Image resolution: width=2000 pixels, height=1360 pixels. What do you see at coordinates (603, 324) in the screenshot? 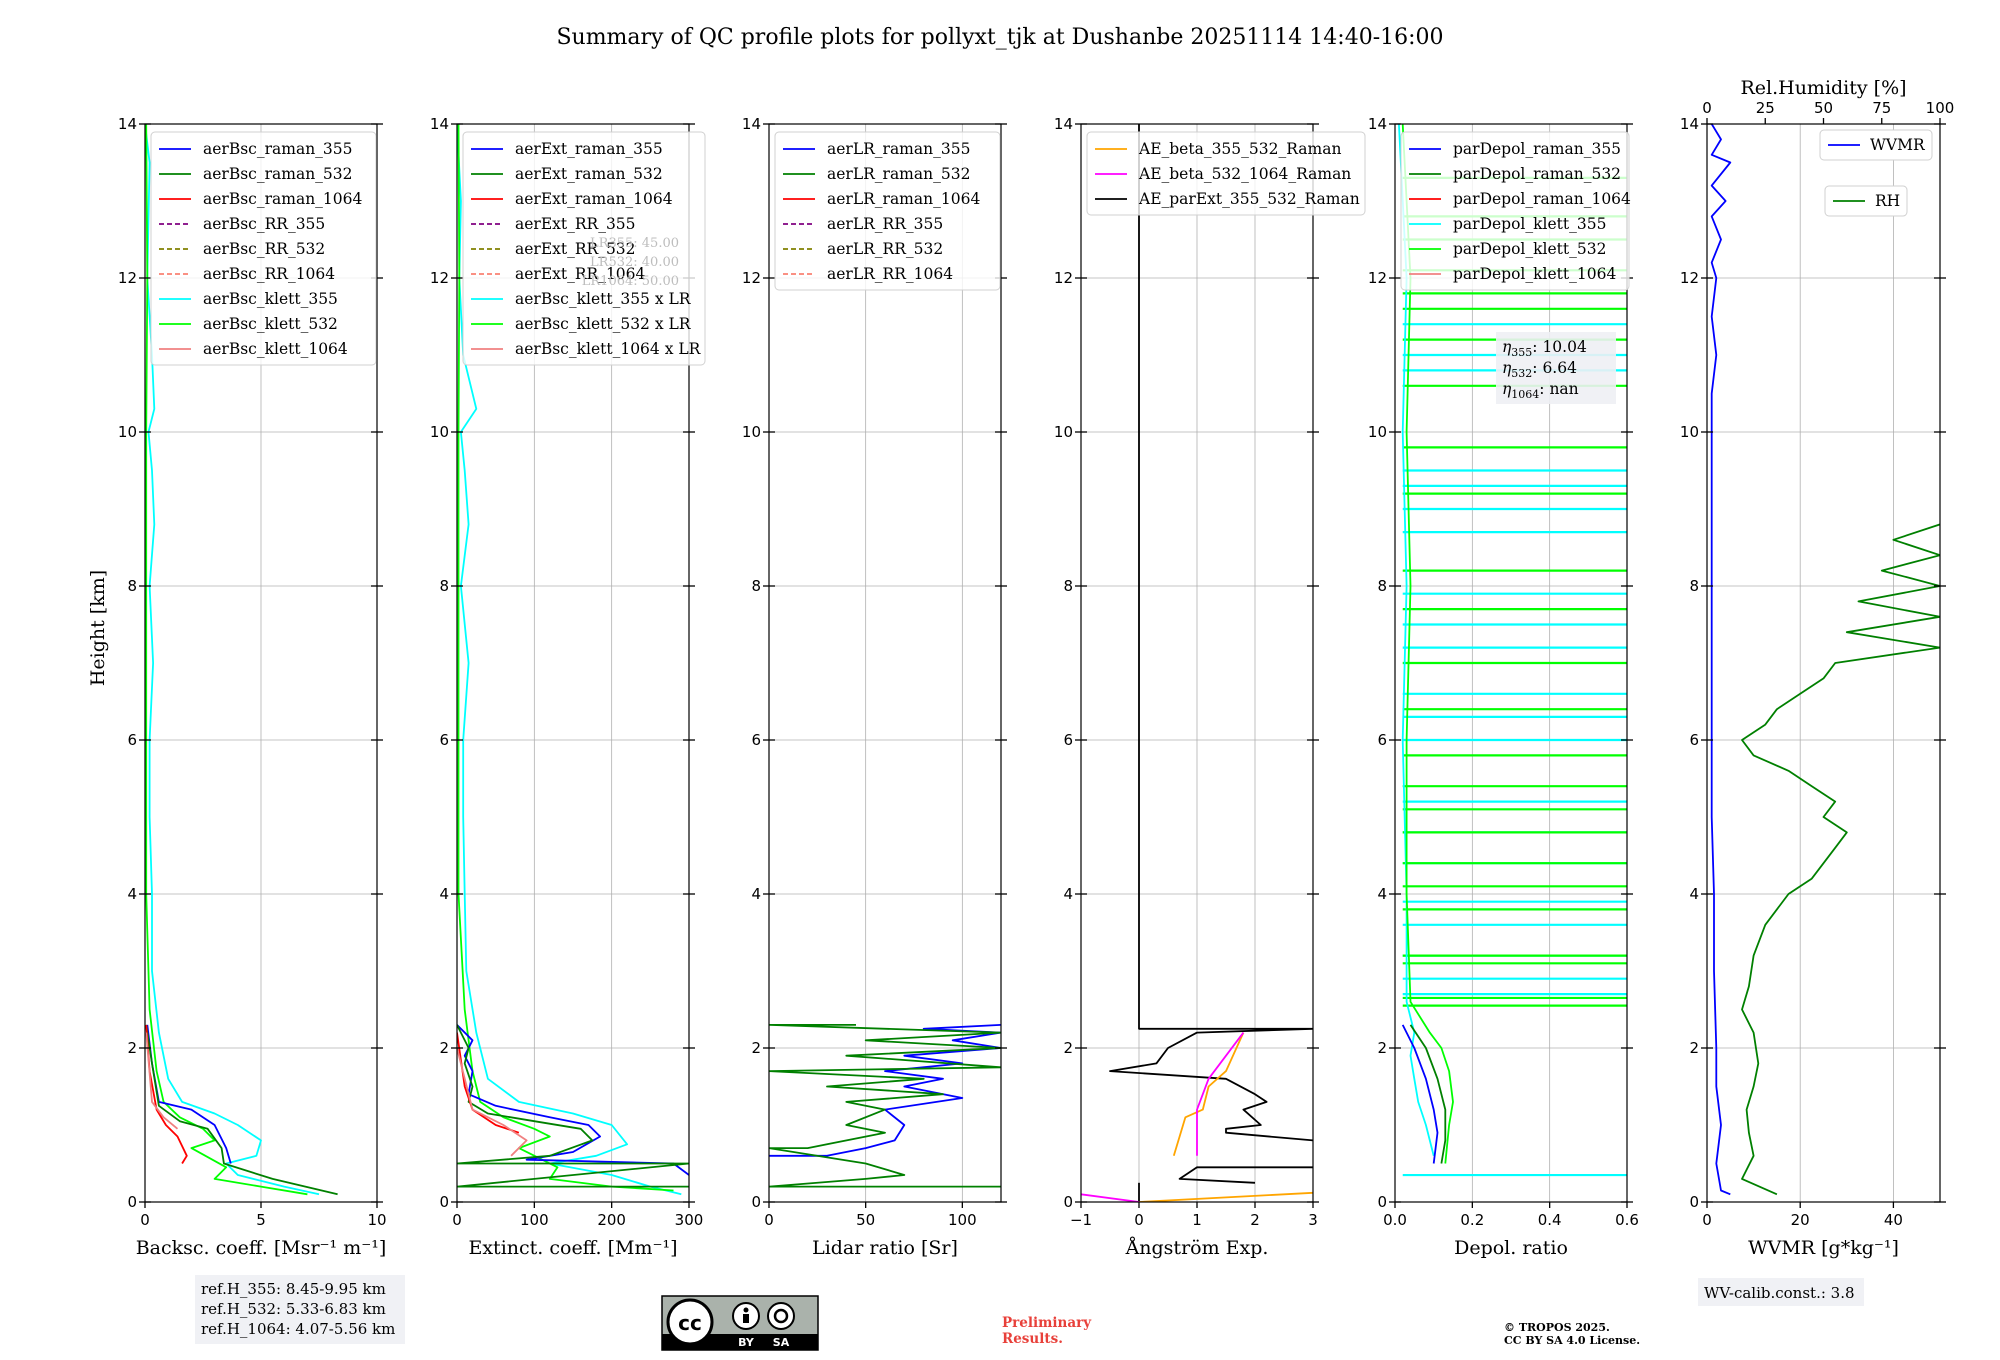
I see `legend-label: aerBsc_klett_532 x LR` at bounding box center [603, 324].